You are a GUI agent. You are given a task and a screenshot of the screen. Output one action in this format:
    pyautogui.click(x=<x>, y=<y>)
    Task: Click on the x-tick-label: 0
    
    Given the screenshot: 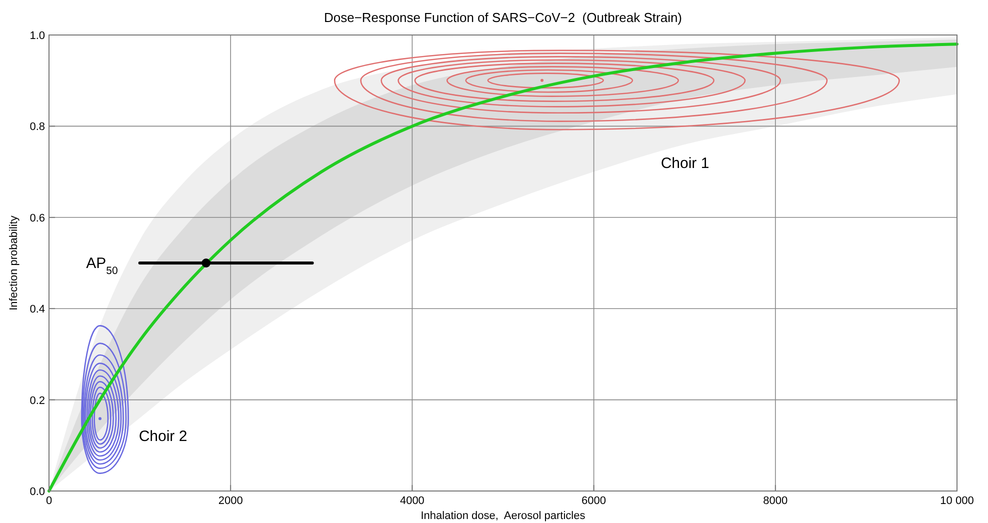 What is the action you would take?
    pyautogui.click(x=49, y=501)
    